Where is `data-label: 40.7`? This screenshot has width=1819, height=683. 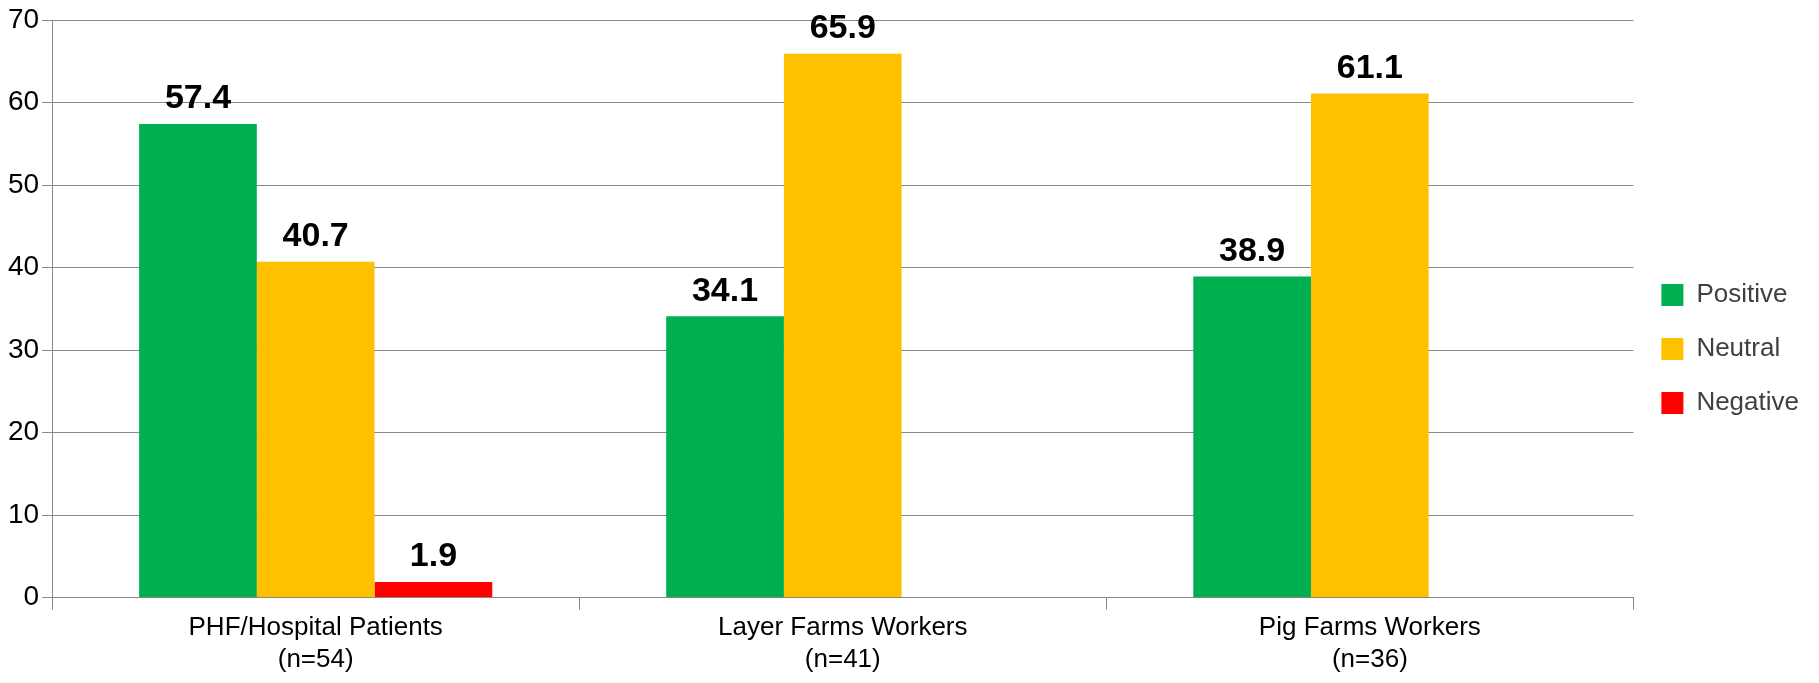 data-label: 40.7 is located at coordinates (315, 234).